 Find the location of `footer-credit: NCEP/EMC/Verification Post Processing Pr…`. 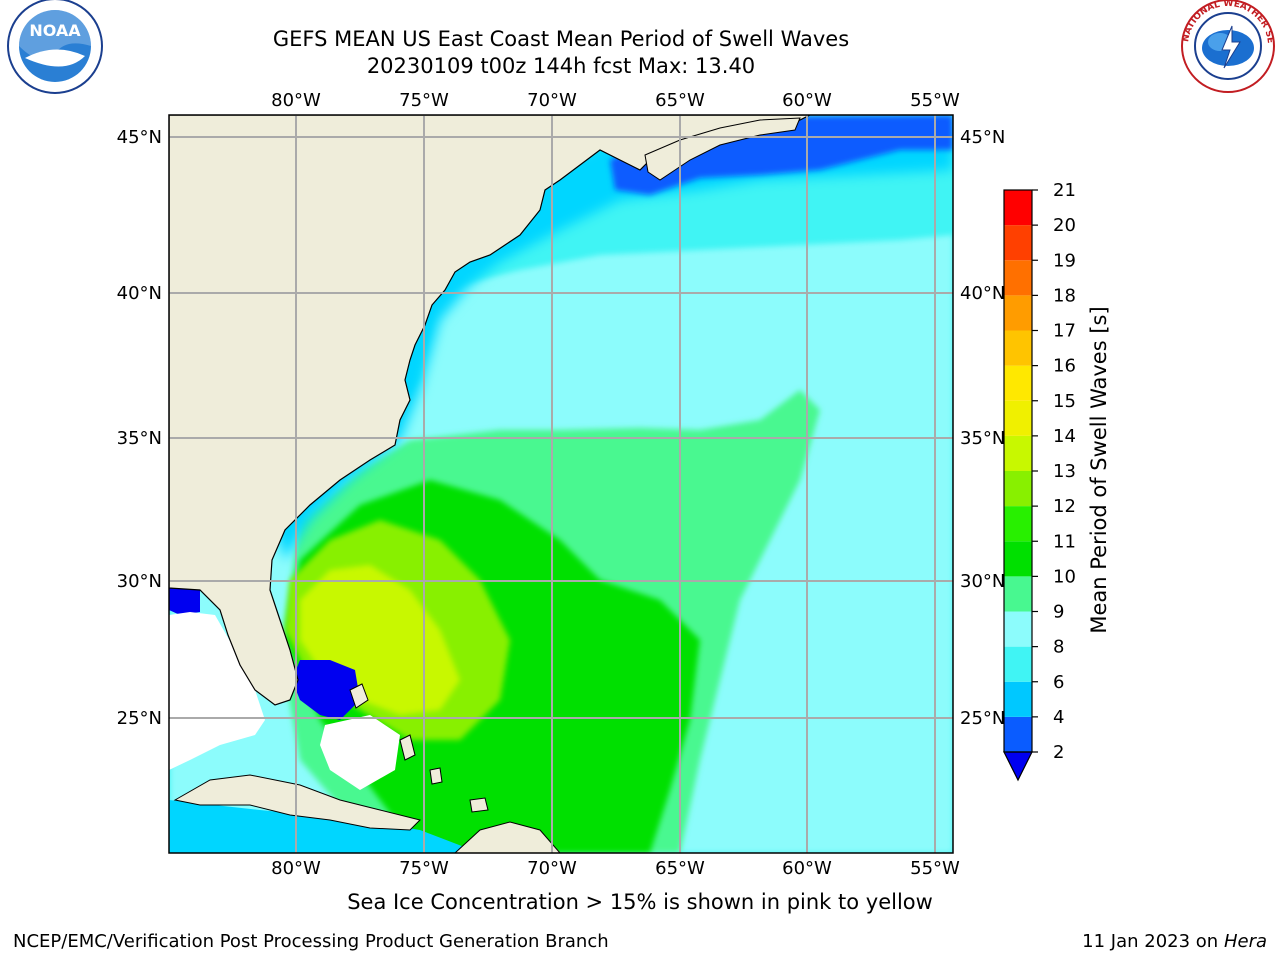

footer-credit: NCEP/EMC/Verification Post Processing Pr… is located at coordinates (311, 941).